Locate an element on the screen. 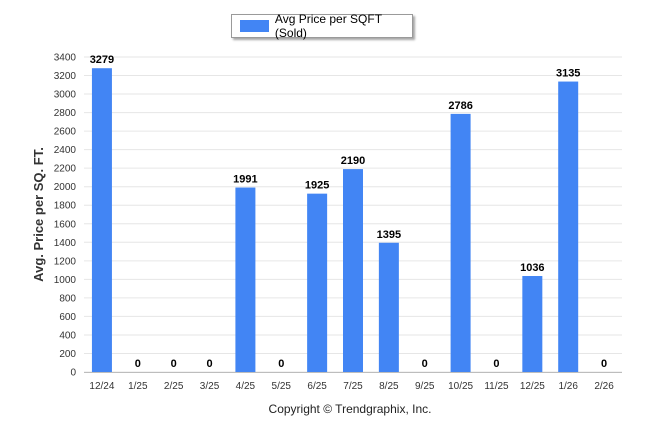  y-tick-label: 600 is located at coordinates (67, 317).